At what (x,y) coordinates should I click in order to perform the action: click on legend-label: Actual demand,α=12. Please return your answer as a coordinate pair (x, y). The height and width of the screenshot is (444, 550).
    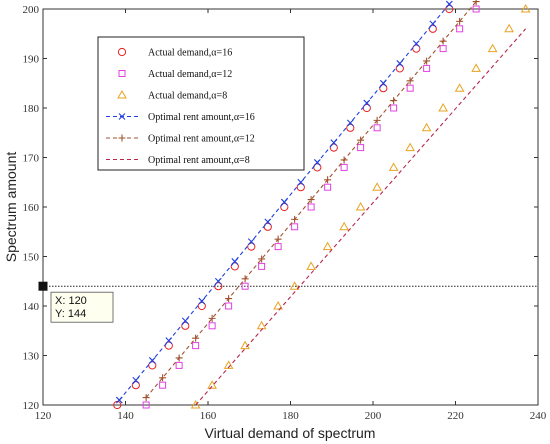
    Looking at the image, I should click on (190, 74).